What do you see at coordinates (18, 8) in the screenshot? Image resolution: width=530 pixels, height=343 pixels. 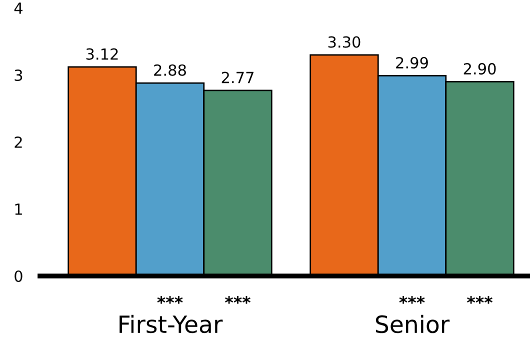 I see `y-tick-label: 4` at bounding box center [18, 8].